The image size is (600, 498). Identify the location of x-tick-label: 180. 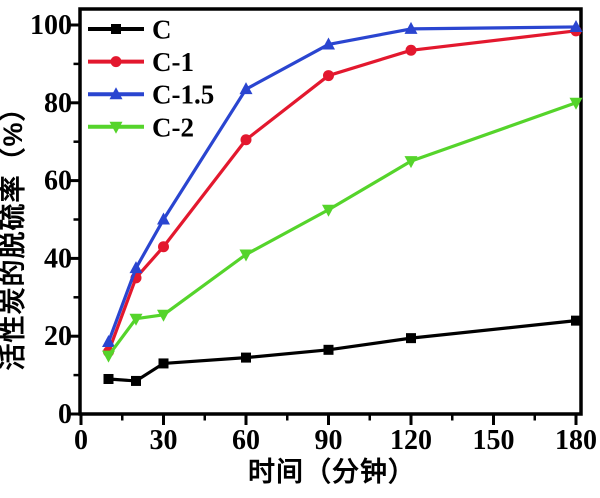
(576, 440).